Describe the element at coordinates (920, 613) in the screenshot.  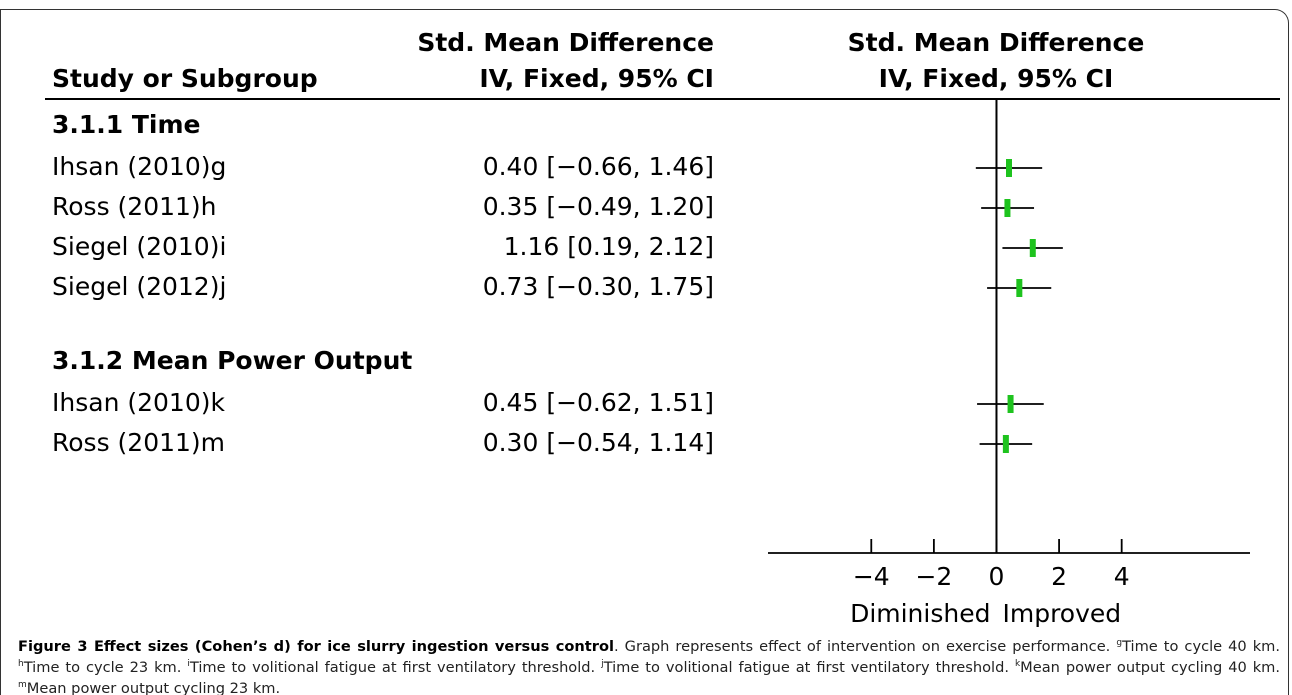
I see `x-label-left: Diminished` at that location.